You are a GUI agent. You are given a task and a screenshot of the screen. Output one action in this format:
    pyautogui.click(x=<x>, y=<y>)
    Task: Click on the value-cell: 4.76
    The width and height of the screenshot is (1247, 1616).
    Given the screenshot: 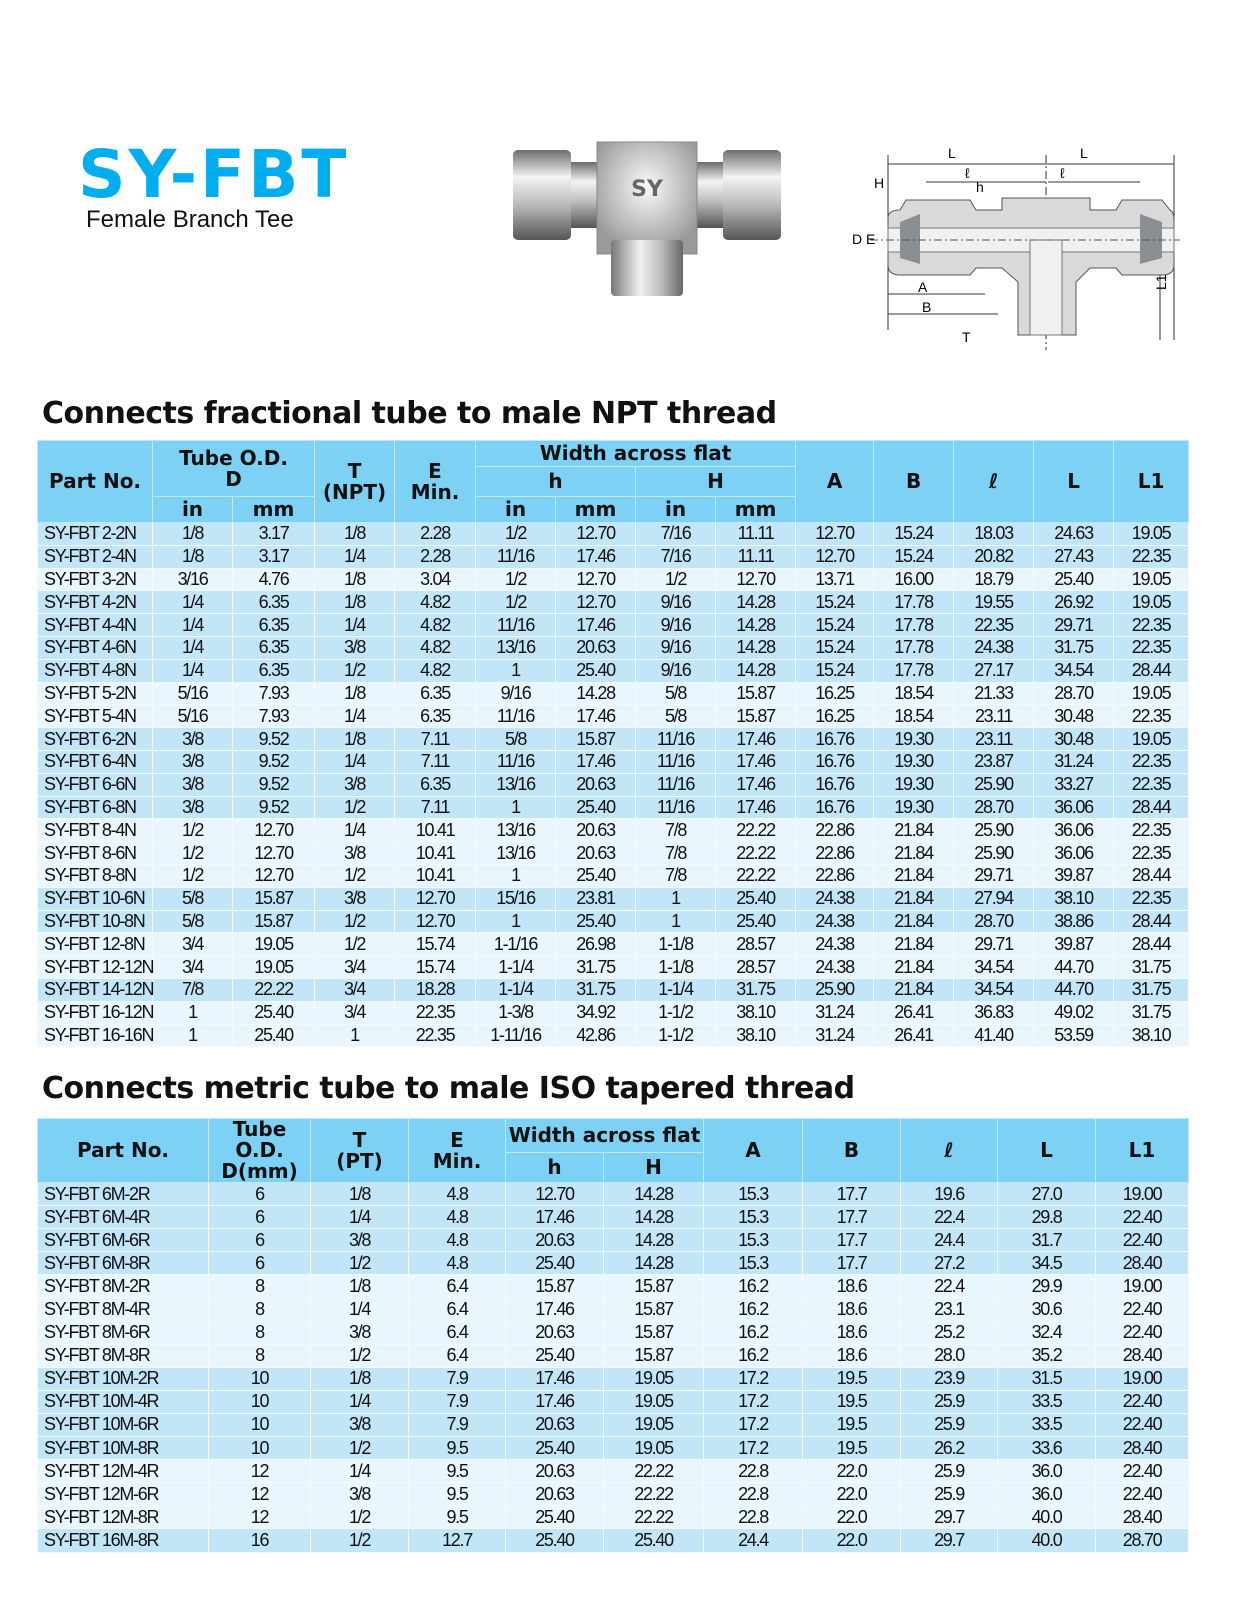 What is the action you would take?
    pyautogui.click(x=273, y=579)
    